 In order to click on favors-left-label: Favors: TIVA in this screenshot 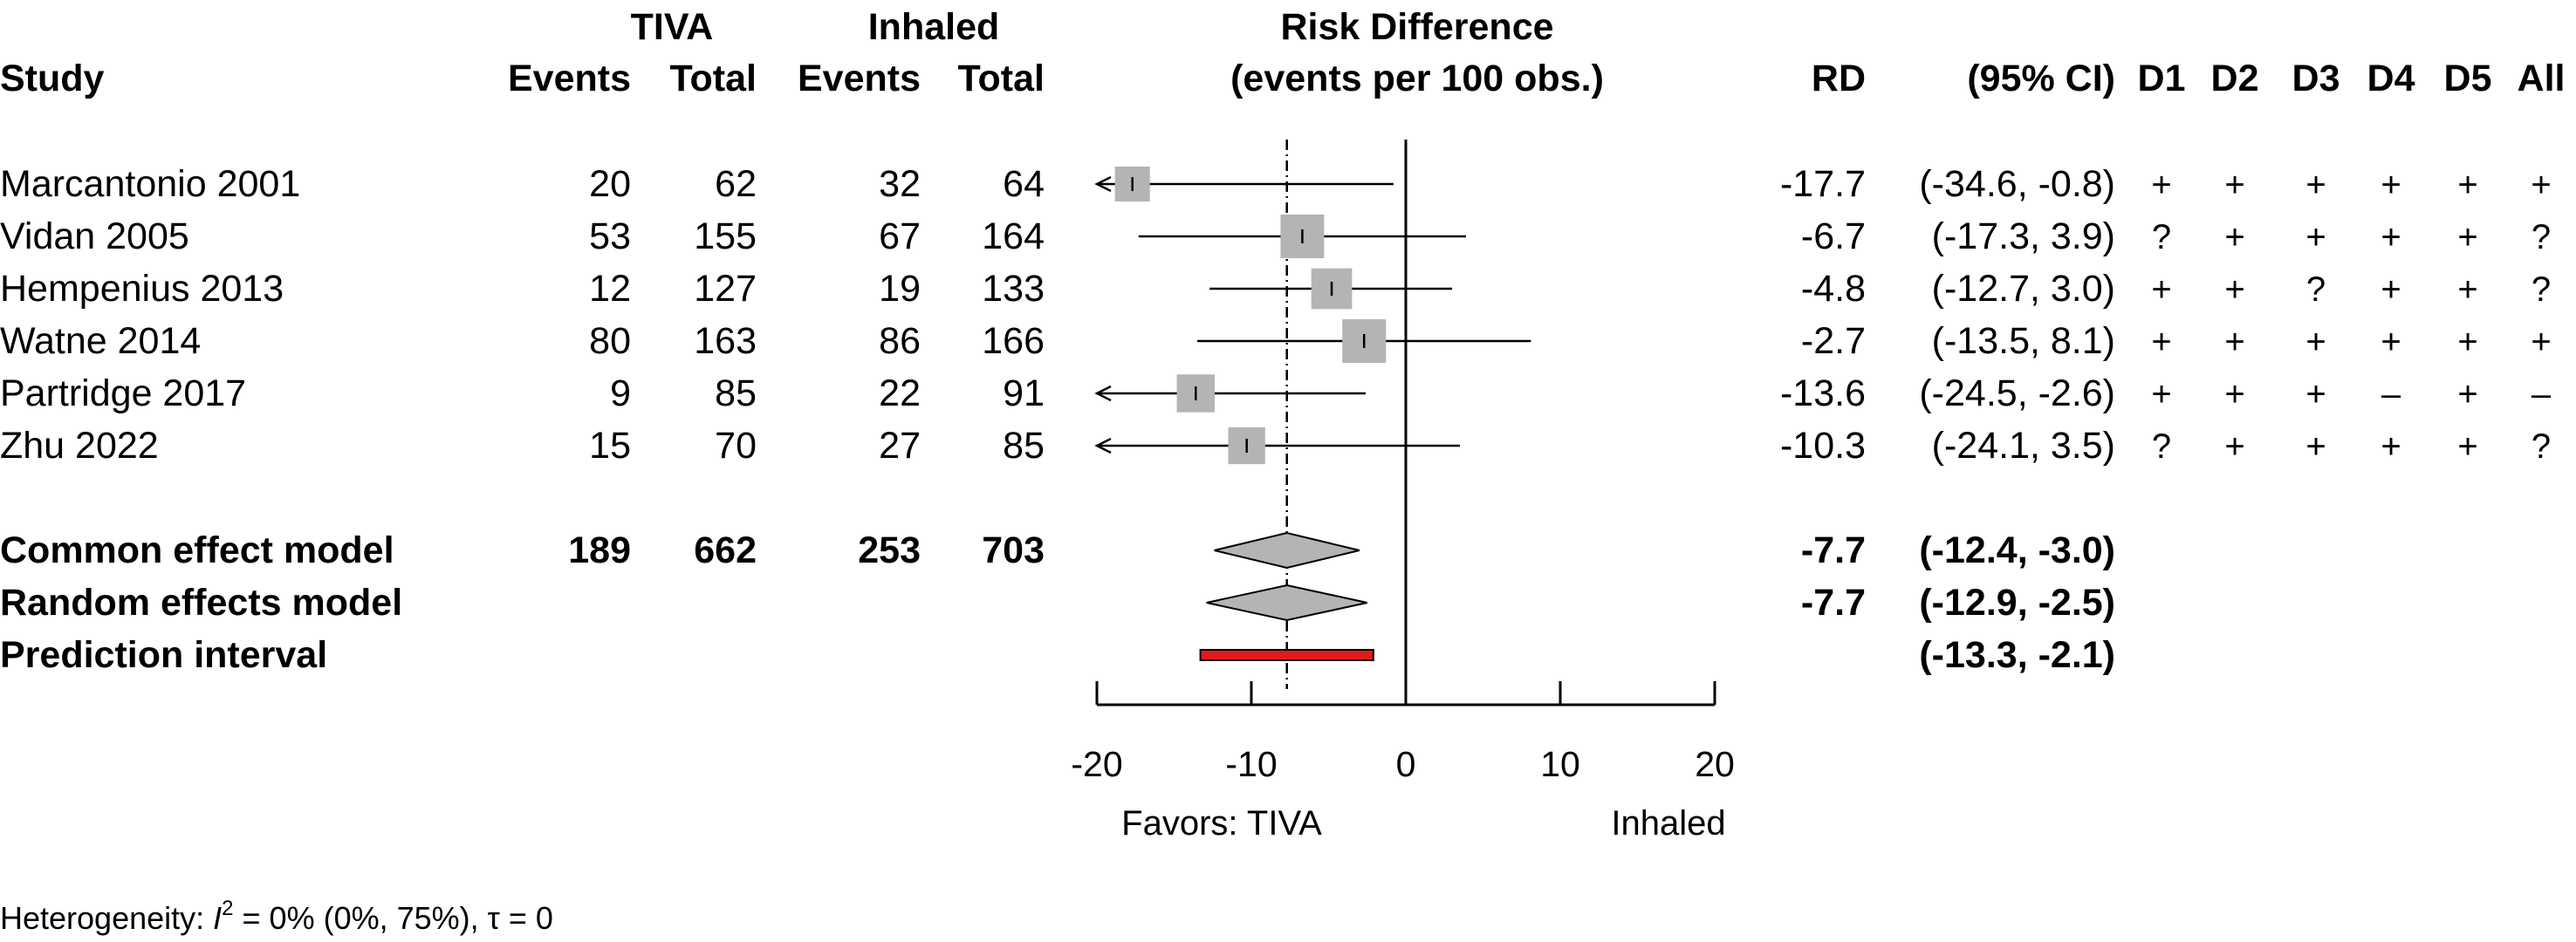, I will do `click(1221, 823)`.